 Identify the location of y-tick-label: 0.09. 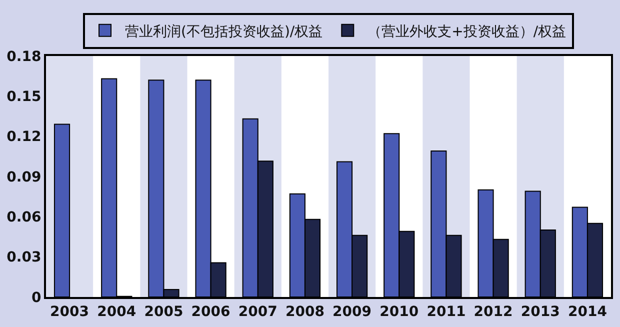
(24, 177).